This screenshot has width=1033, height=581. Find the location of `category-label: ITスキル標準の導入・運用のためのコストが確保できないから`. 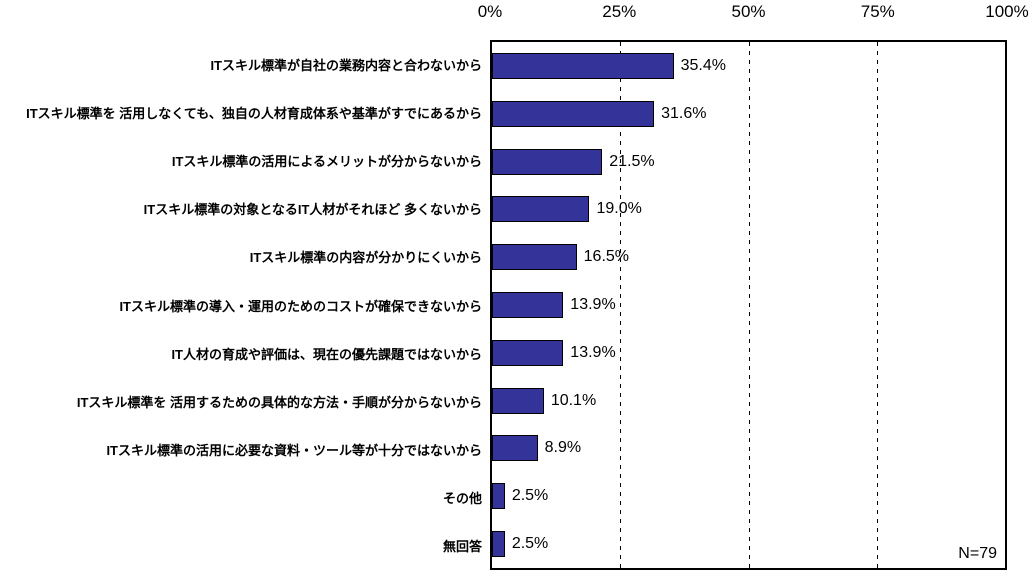

category-label: ITスキル標準の導入・運用のためのコストが確保できないから is located at coordinates (300, 306).